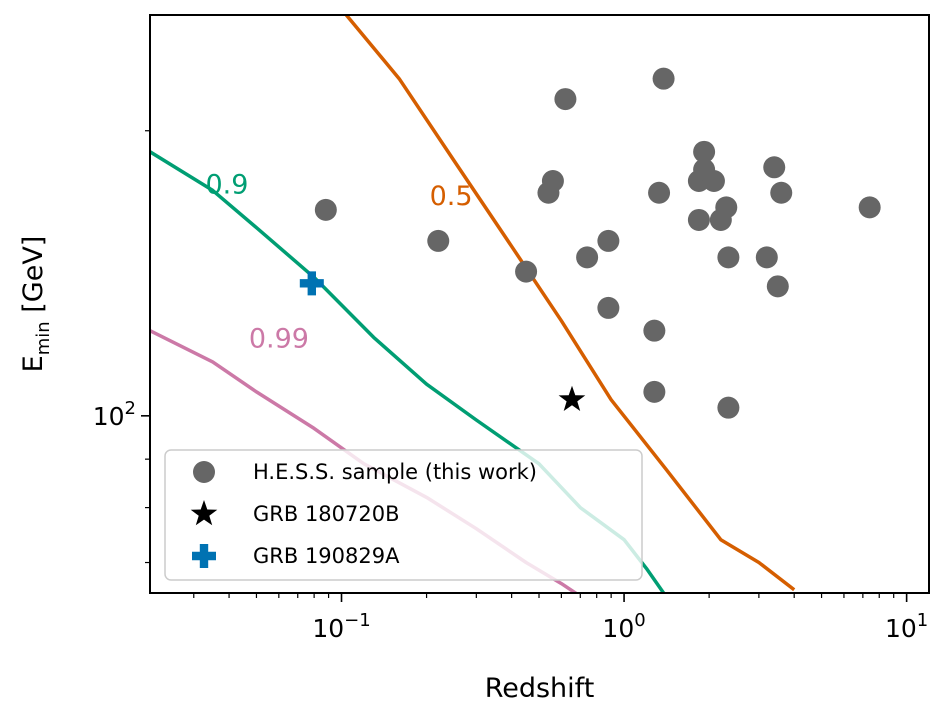 The height and width of the screenshot is (711, 949). Describe the element at coordinates (204, 513) in the screenshot. I see `legend-star-marker` at that location.